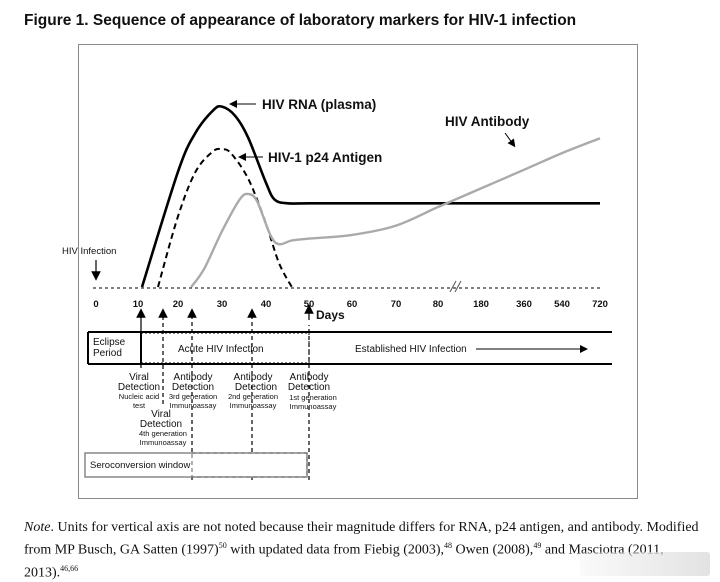  Describe the element at coordinates (163, 433) in the screenshot. I see `svg-text: 4th generation` at that location.